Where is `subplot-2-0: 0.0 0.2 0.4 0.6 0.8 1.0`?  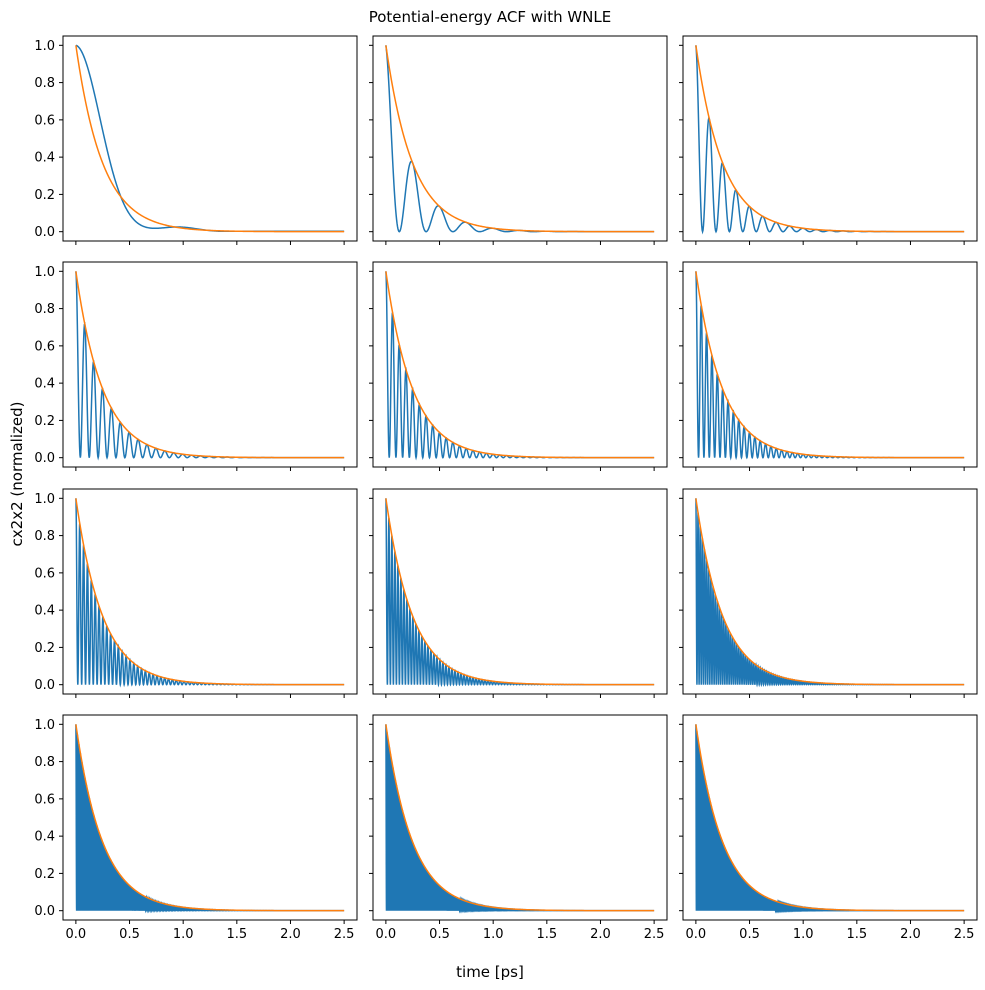 subplot-2-0: 0.0 0.2 0.4 0.6 0.8 1.0 is located at coordinates (196, 593).